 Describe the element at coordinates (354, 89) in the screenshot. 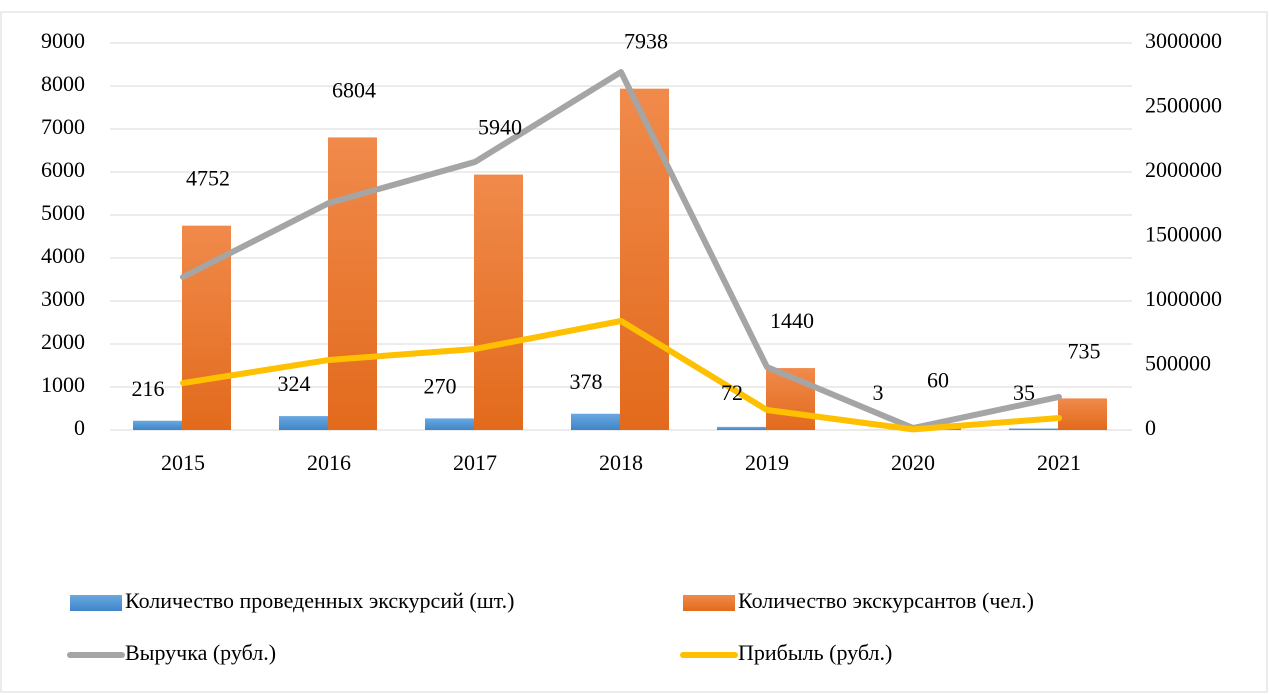

I see `data-label: 6804` at that location.